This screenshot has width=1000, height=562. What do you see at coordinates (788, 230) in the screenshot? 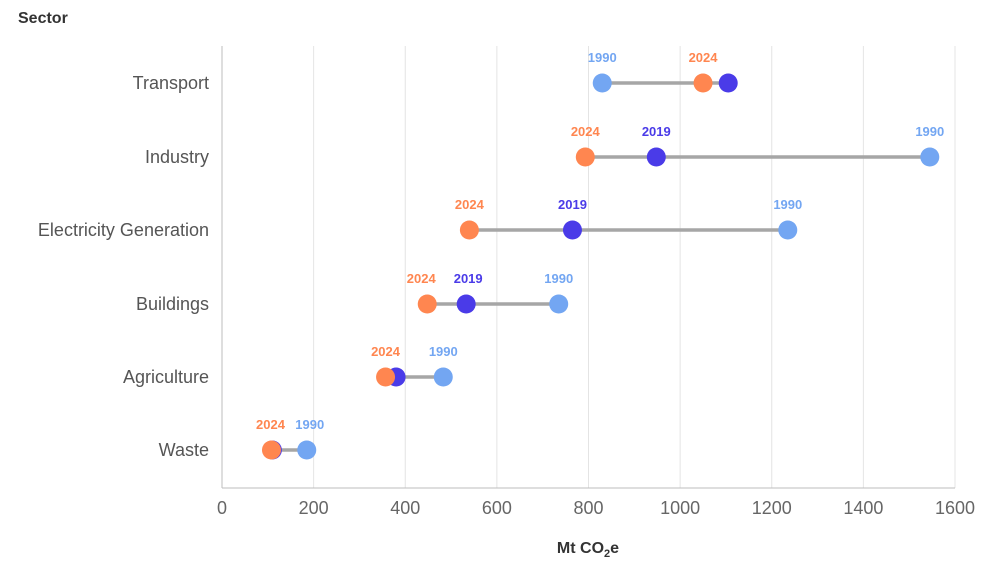
I see `point-electricity-generation-1990` at bounding box center [788, 230].